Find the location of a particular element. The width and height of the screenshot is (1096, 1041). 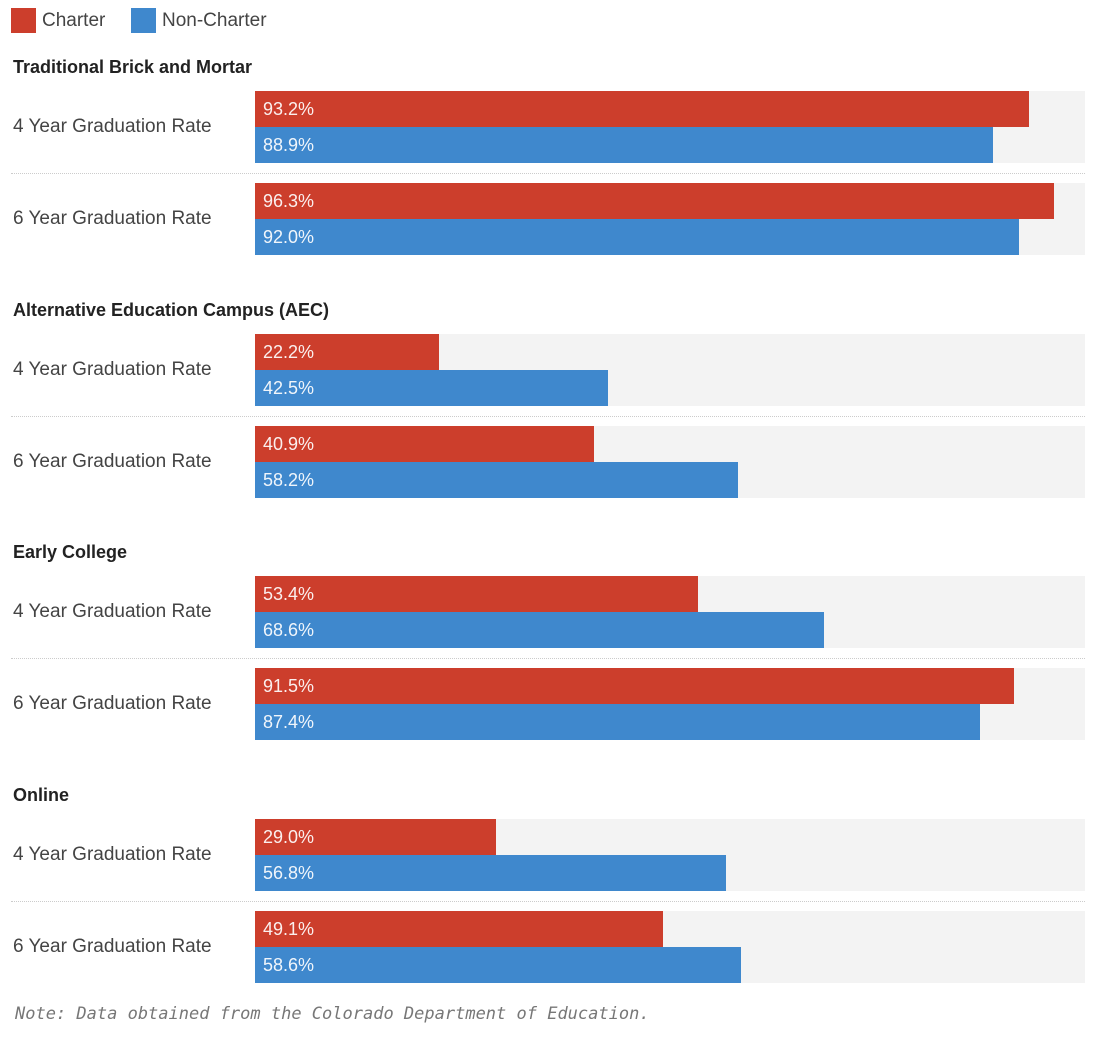

bar-value-charter: 49.1% is located at coordinates (289, 929).